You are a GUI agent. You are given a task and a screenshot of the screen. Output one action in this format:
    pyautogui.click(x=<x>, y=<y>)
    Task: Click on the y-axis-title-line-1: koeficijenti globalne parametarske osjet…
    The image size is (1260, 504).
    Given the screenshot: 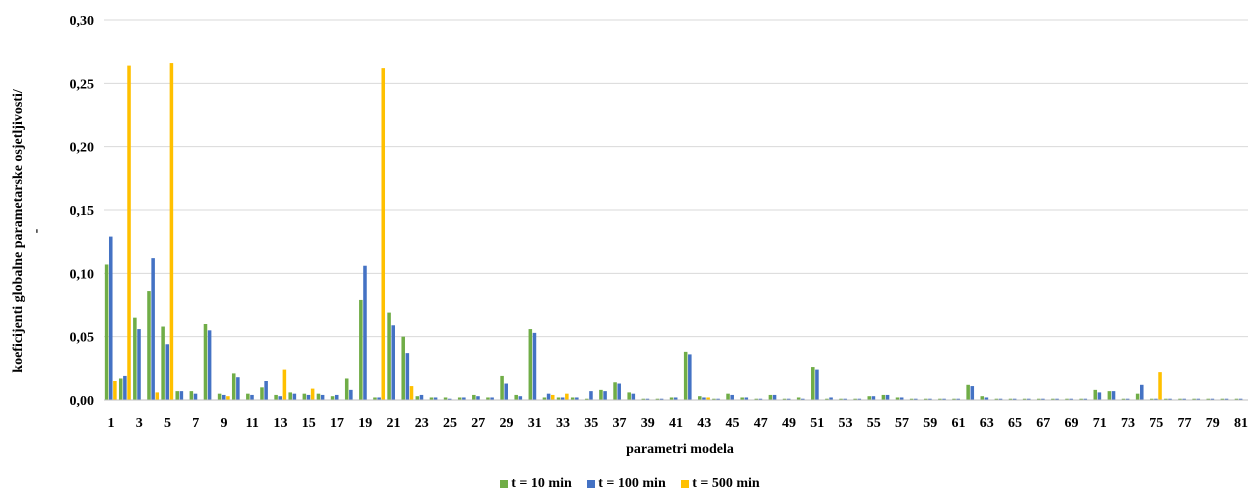 What is the action you would take?
    pyautogui.click(x=18, y=230)
    